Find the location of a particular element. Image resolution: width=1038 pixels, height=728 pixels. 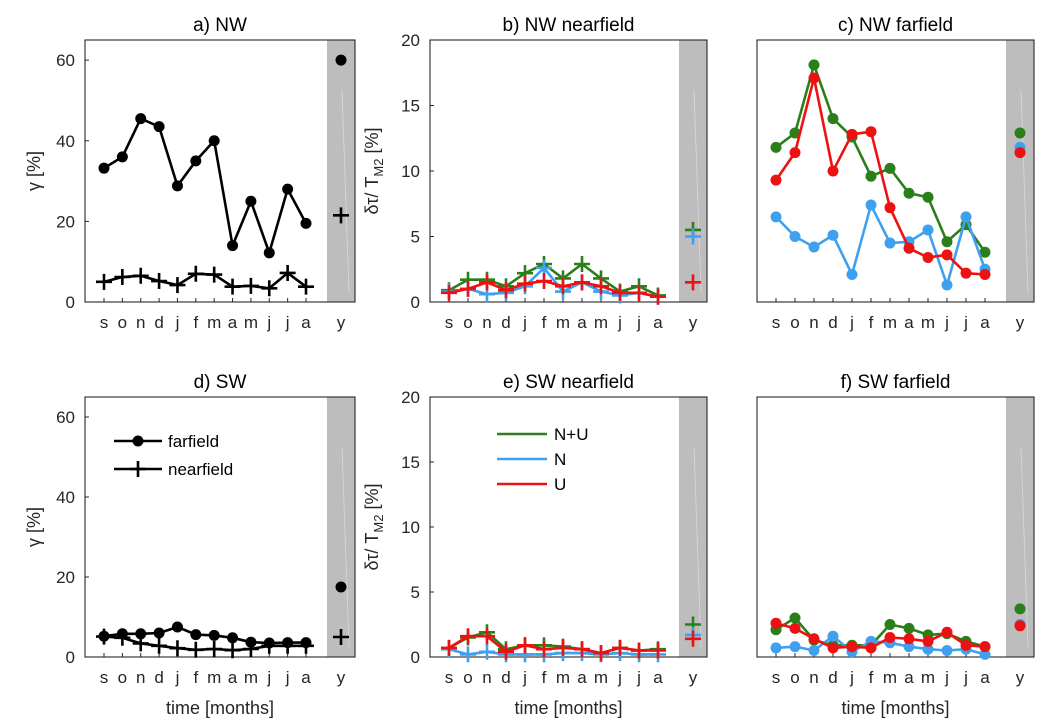

axes-box is located at coordinates (220, 171).